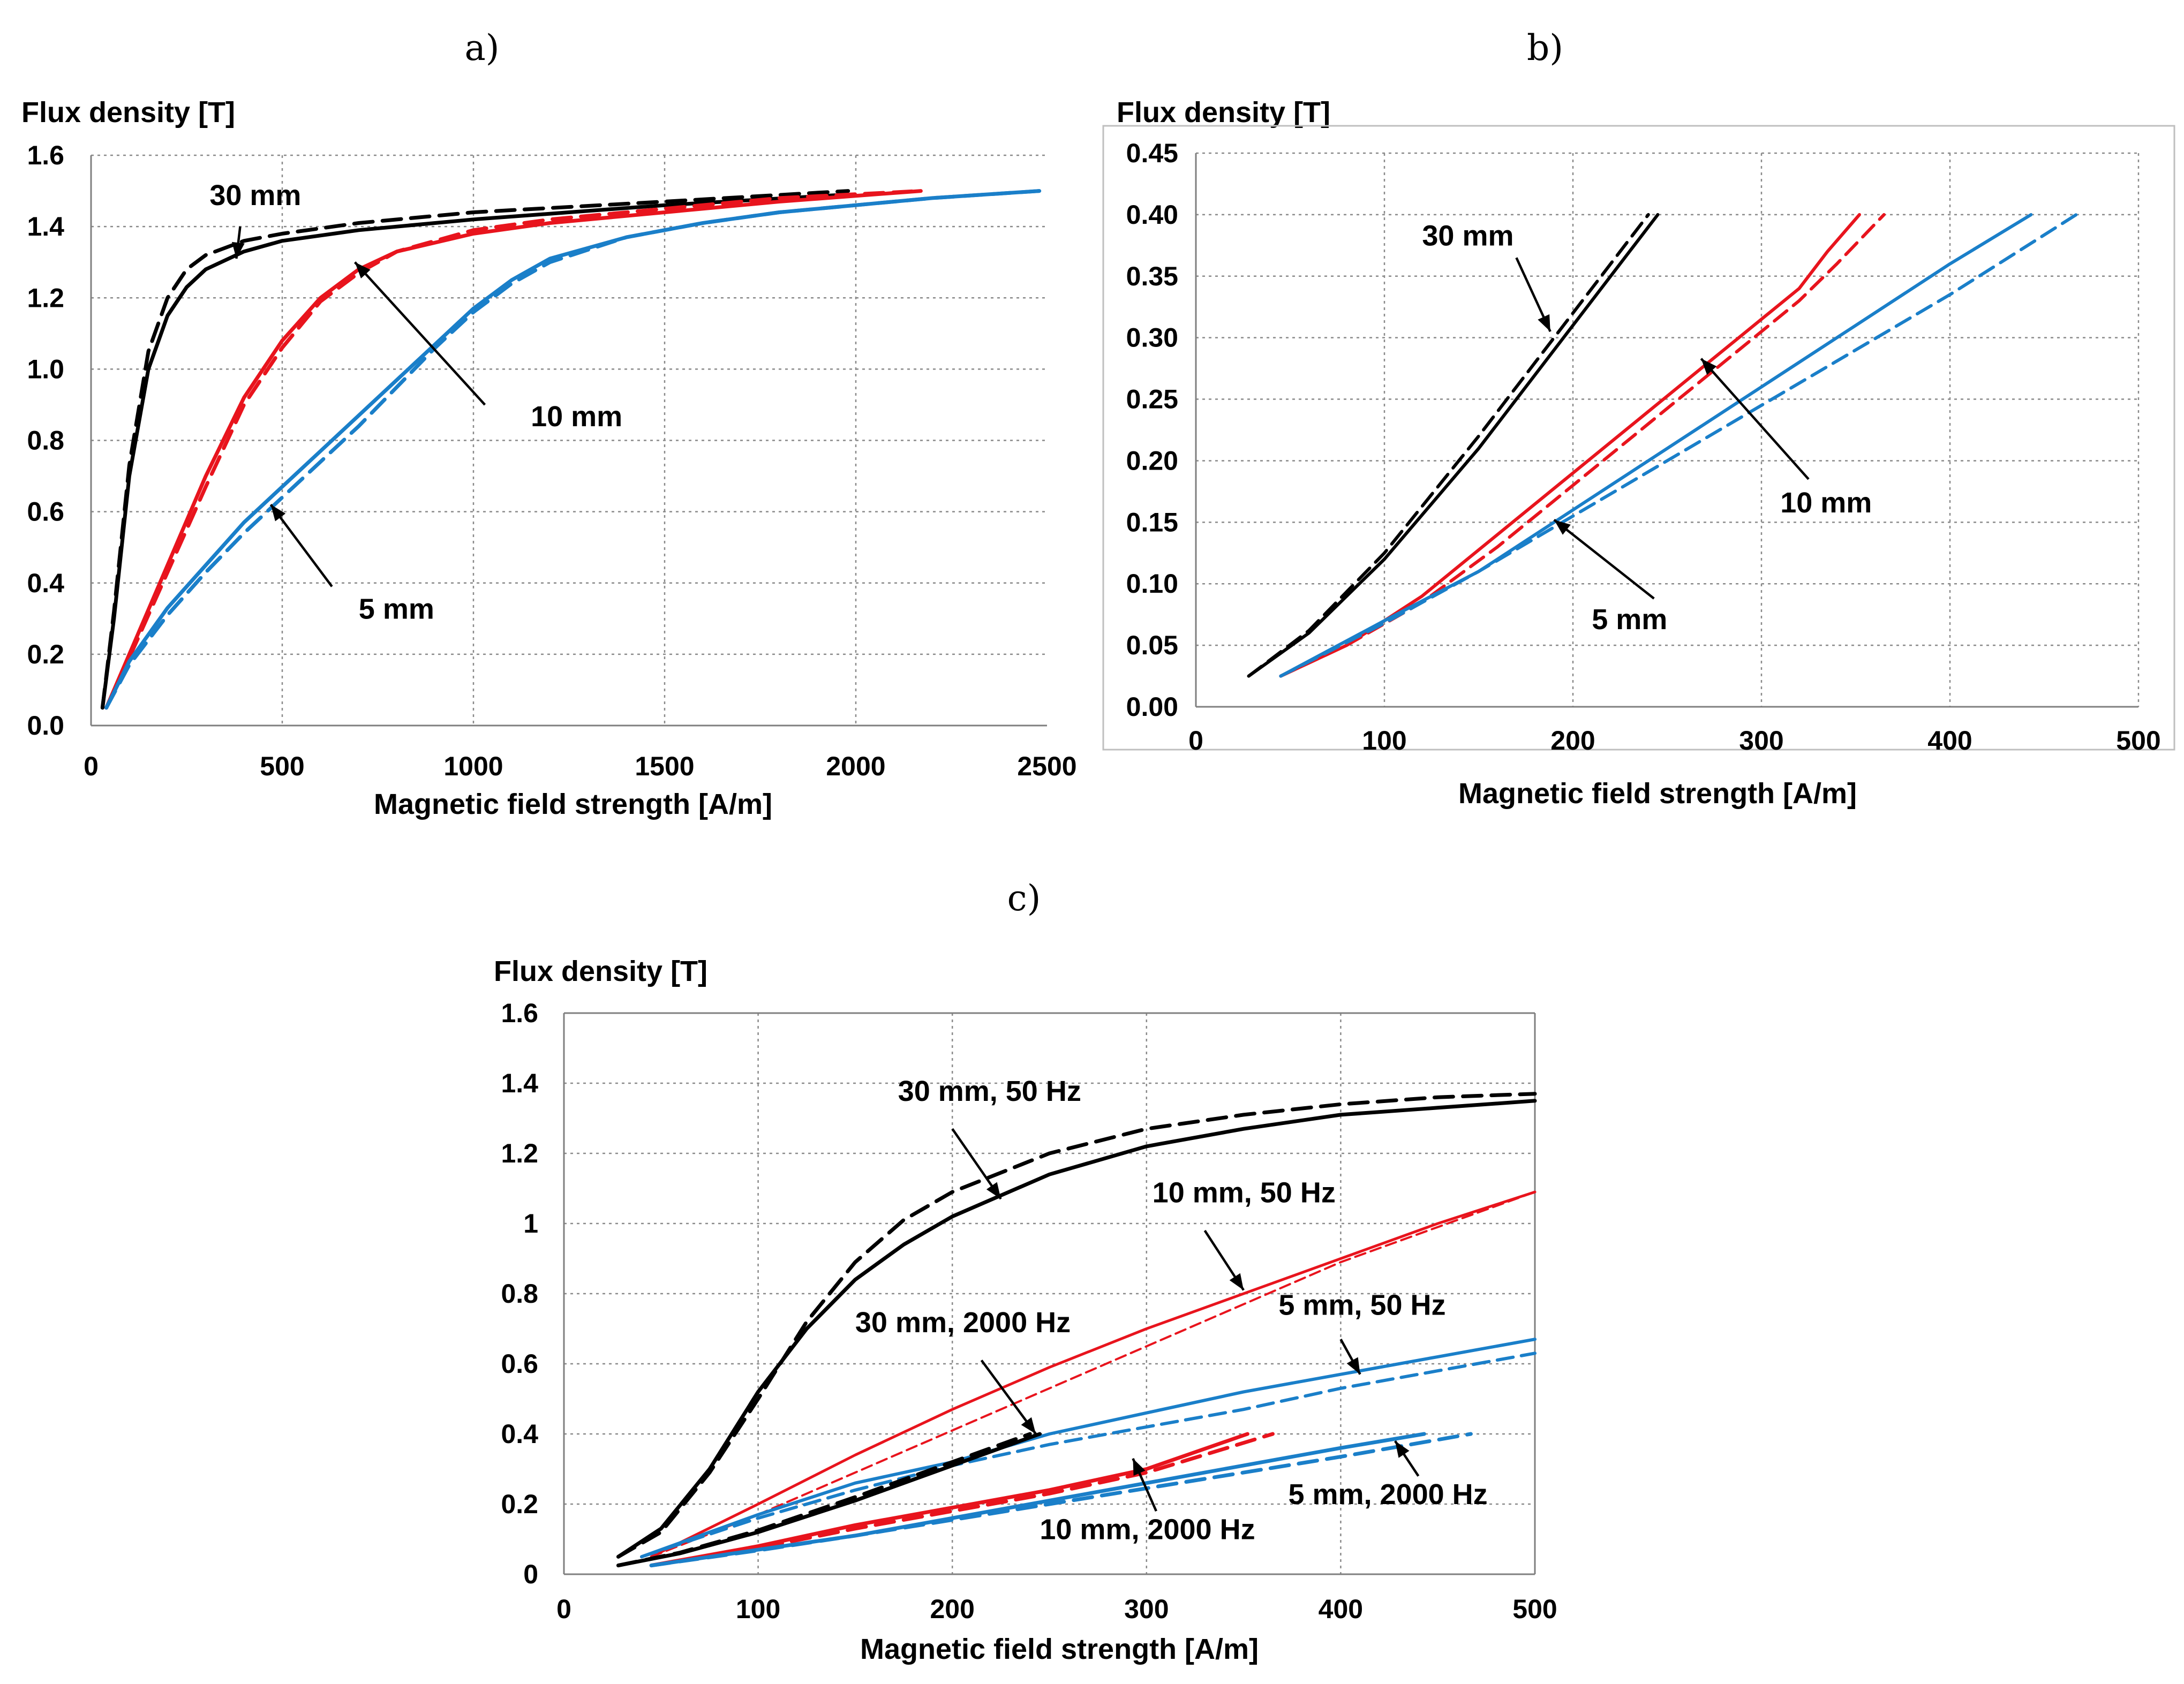 This screenshot has height=1684, width=2184. Describe the element at coordinates (1572, 741) in the screenshot. I see `x-tick-label-b-2: 200` at that location.